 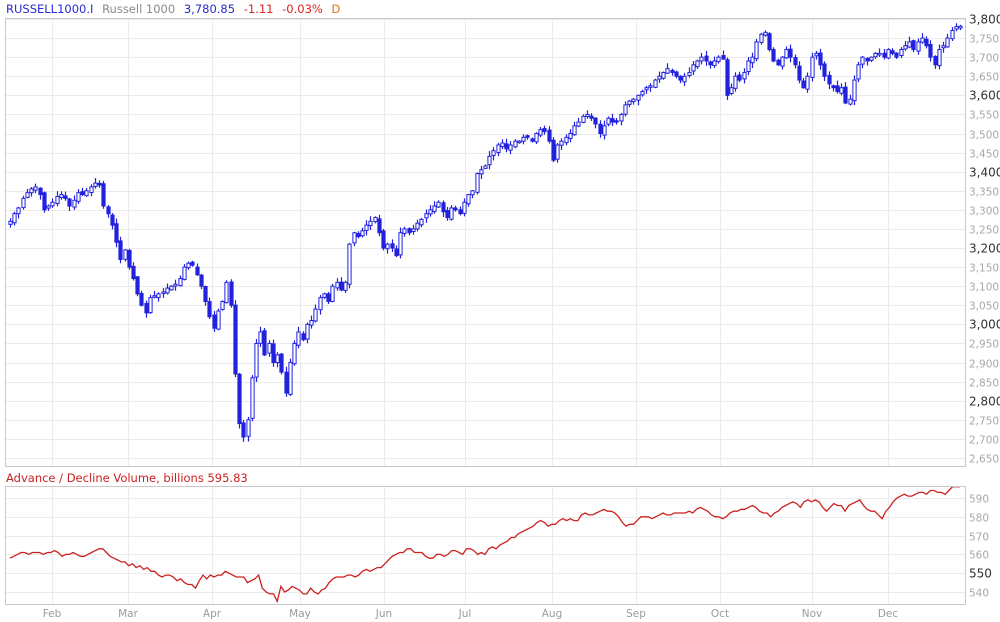 I want to click on instrument-name: Russell 1000, so click(x=139, y=9).